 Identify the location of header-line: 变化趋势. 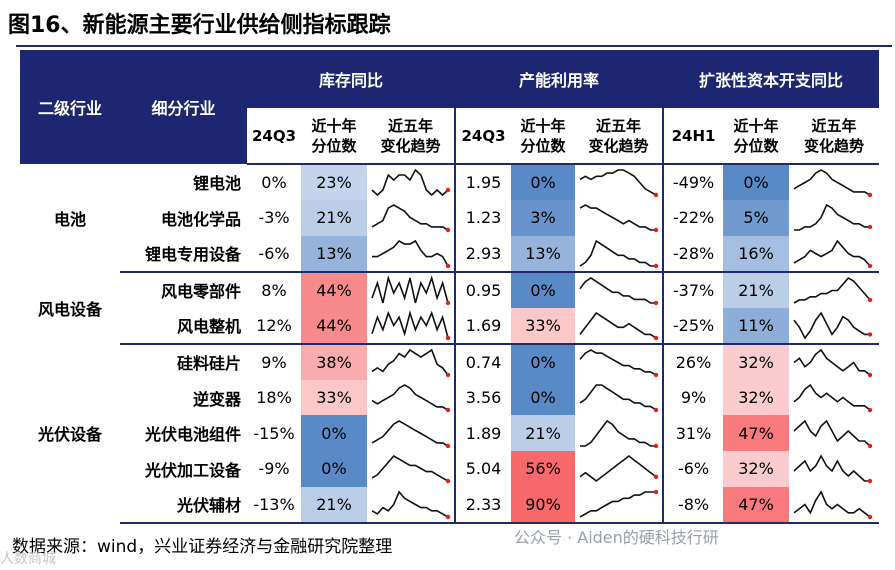
(834, 145).